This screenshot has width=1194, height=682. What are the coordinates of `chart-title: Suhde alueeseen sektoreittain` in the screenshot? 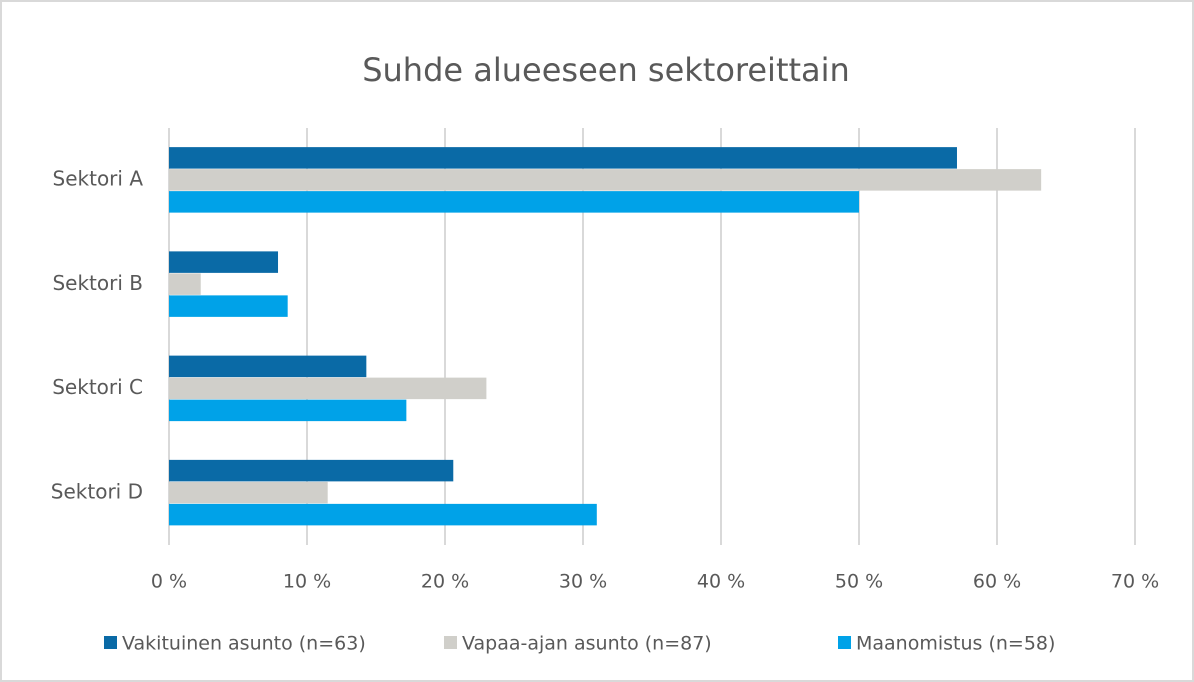 It's located at (606, 70).